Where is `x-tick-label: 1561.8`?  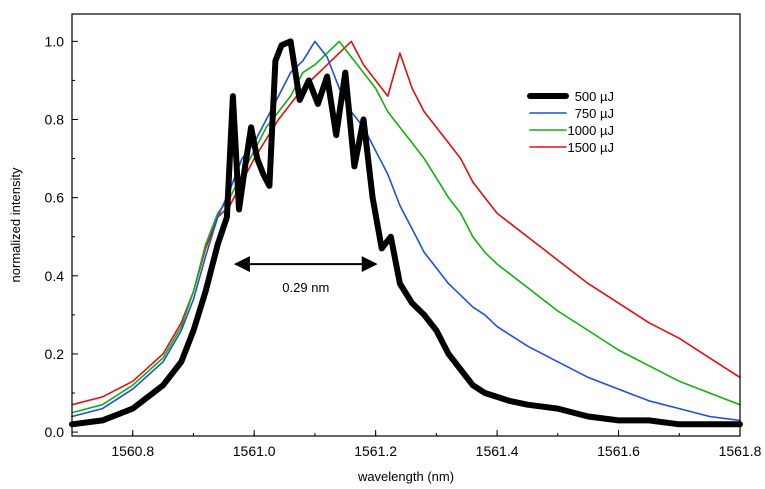
x-tick-label: 1561.8 is located at coordinates (740, 451).